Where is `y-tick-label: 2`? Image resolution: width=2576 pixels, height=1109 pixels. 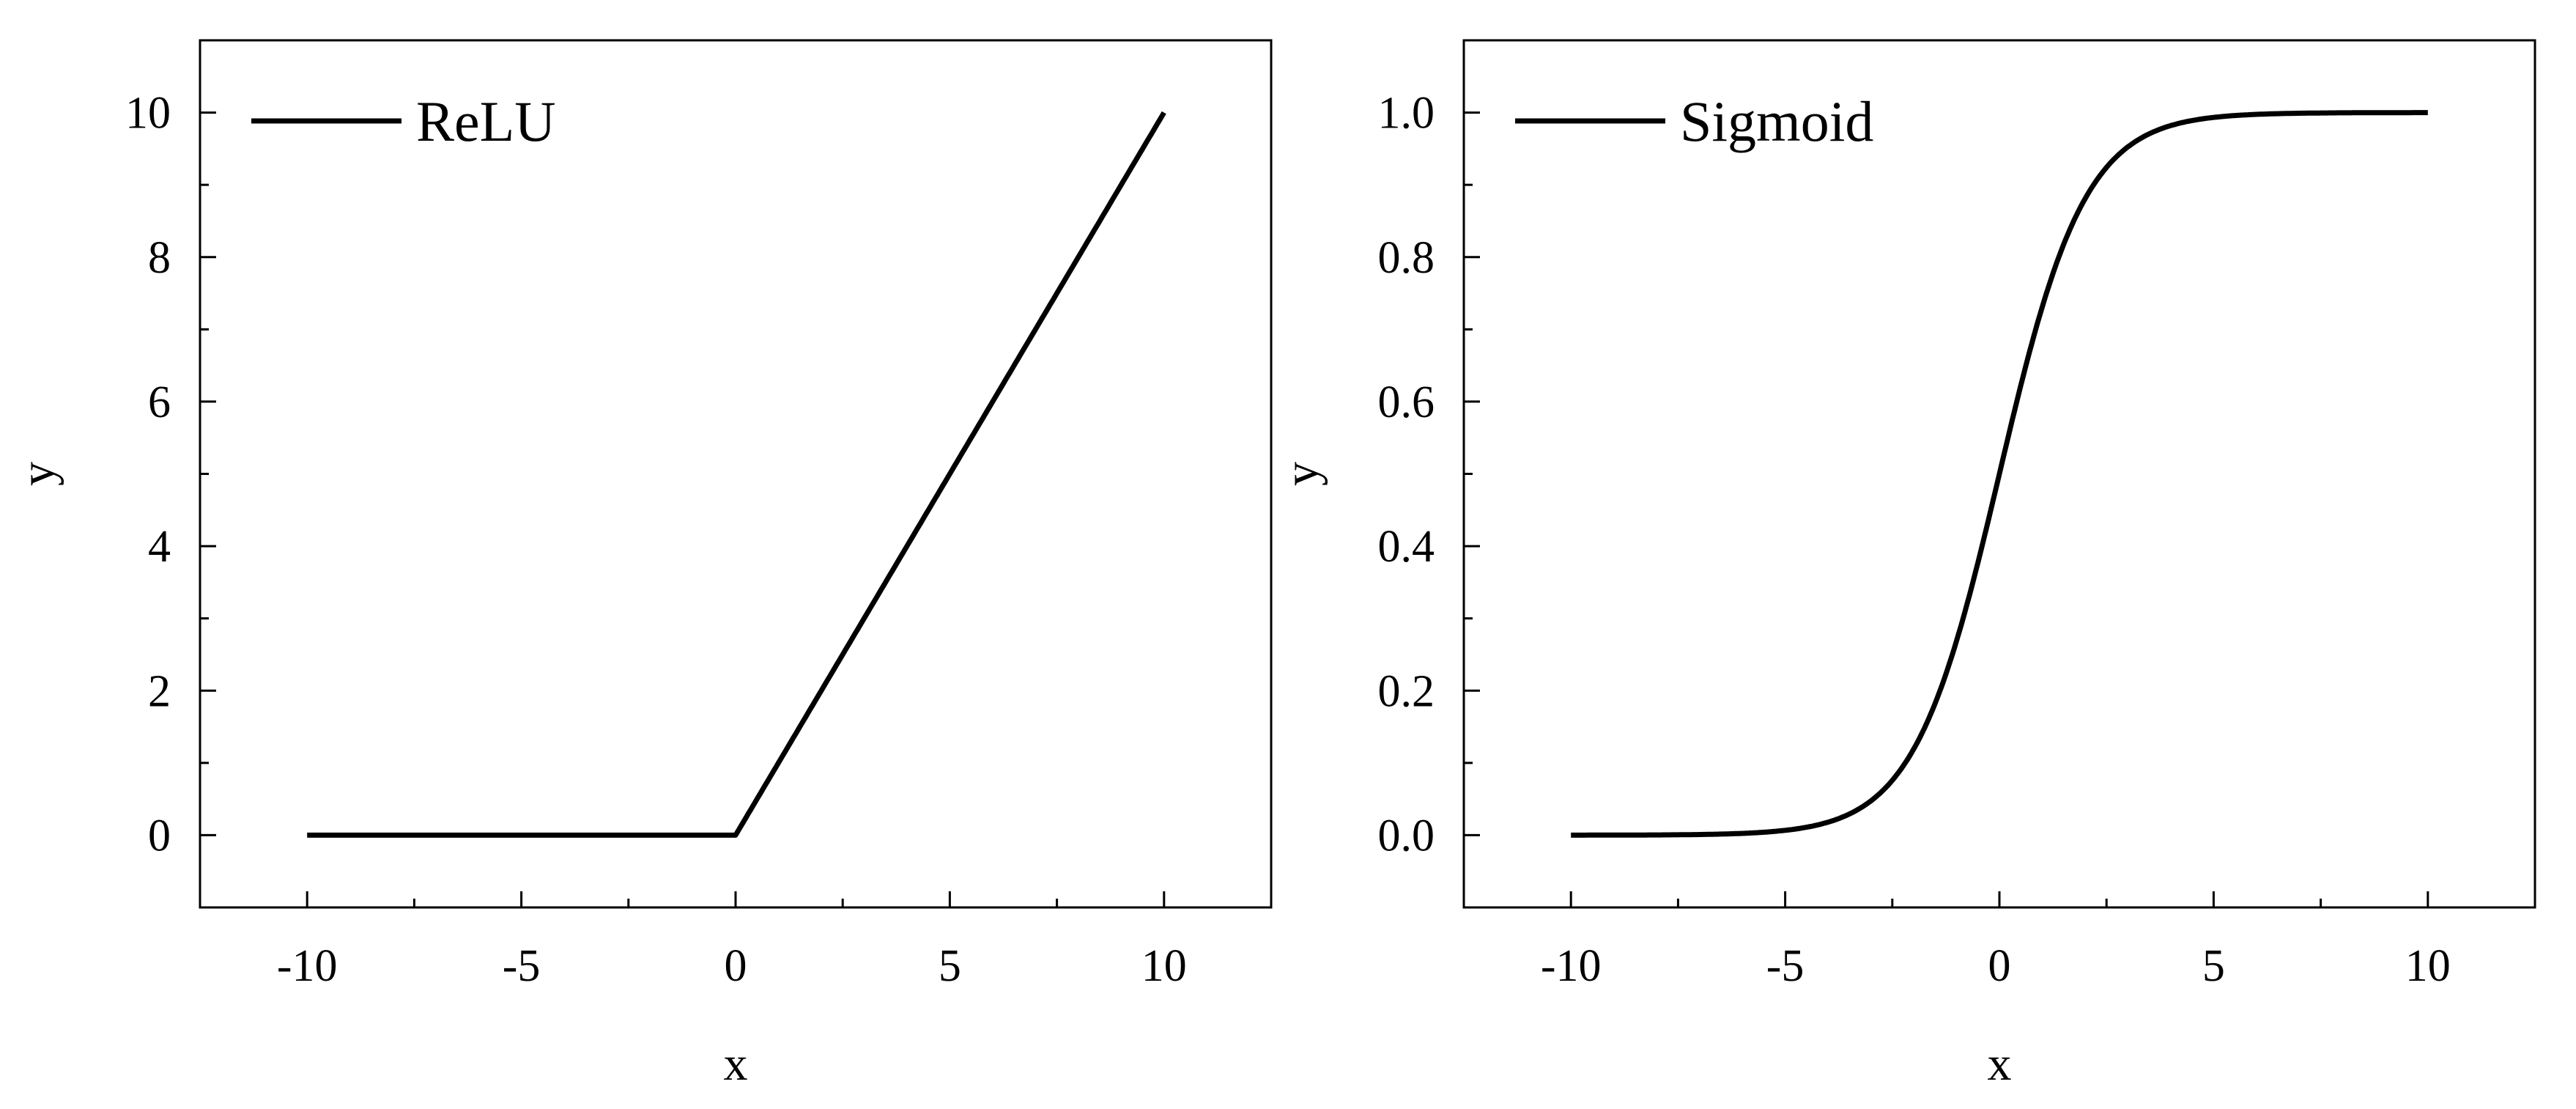 y-tick-label: 2 is located at coordinates (159, 691).